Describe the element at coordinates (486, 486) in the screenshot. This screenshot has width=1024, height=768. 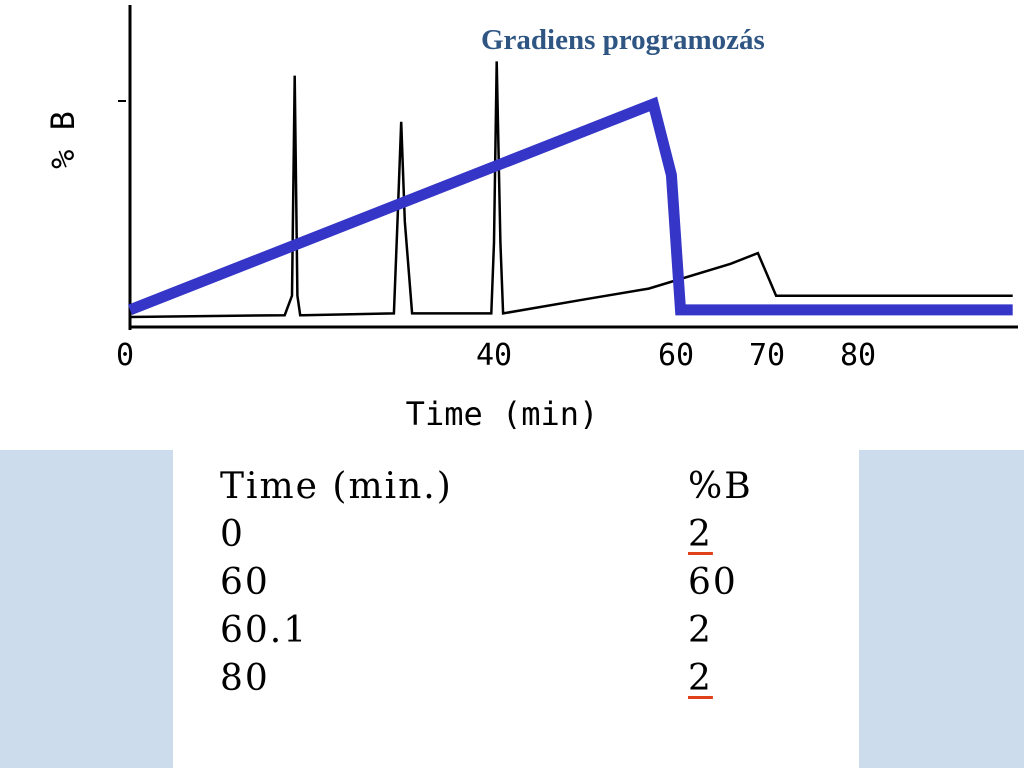
I see `table-header-row: Time (min.) %B` at that location.